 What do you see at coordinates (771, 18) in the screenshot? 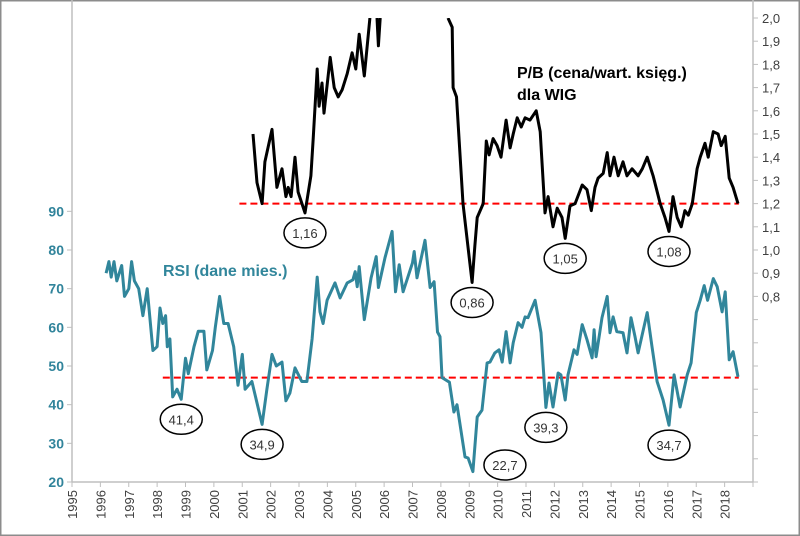
I see `right-tick-label: 2,0` at bounding box center [771, 18].